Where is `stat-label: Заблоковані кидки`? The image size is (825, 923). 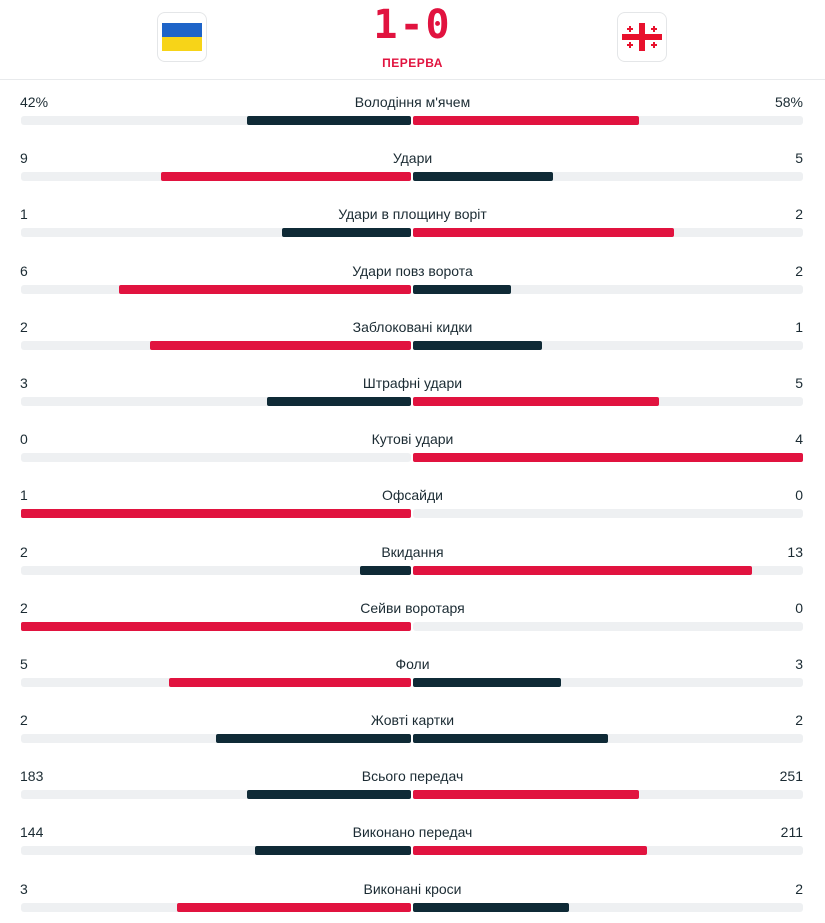 stat-label: Заблоковані кидки is located at coordinates (412, 326).